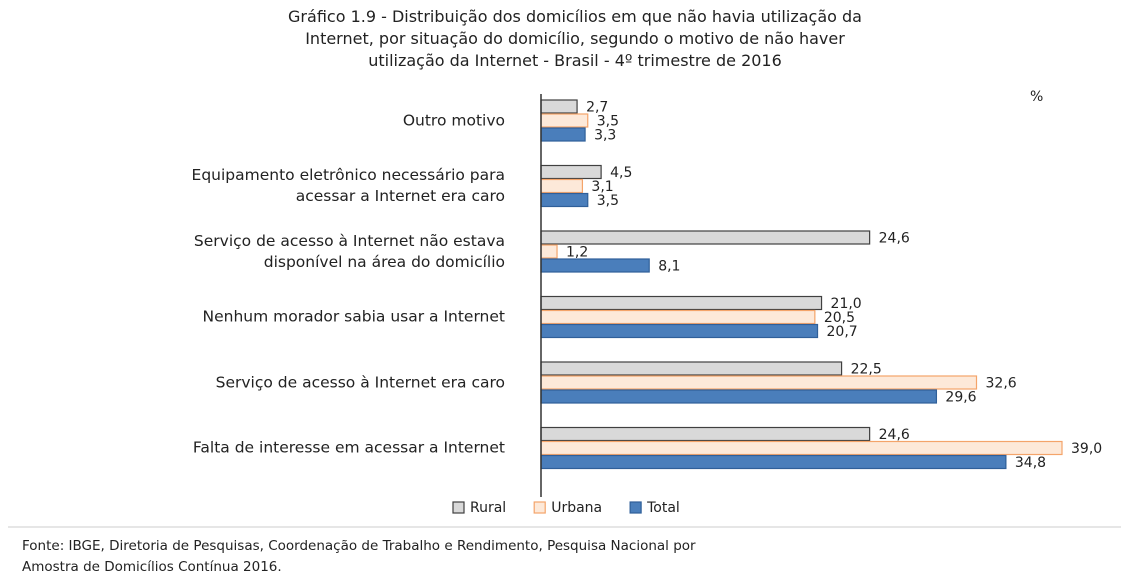 This screenshot has height=575, width=1129. Describe the element at coordinates (669, 267) in the screenshot. I see `value-label: 8,1` at that location.